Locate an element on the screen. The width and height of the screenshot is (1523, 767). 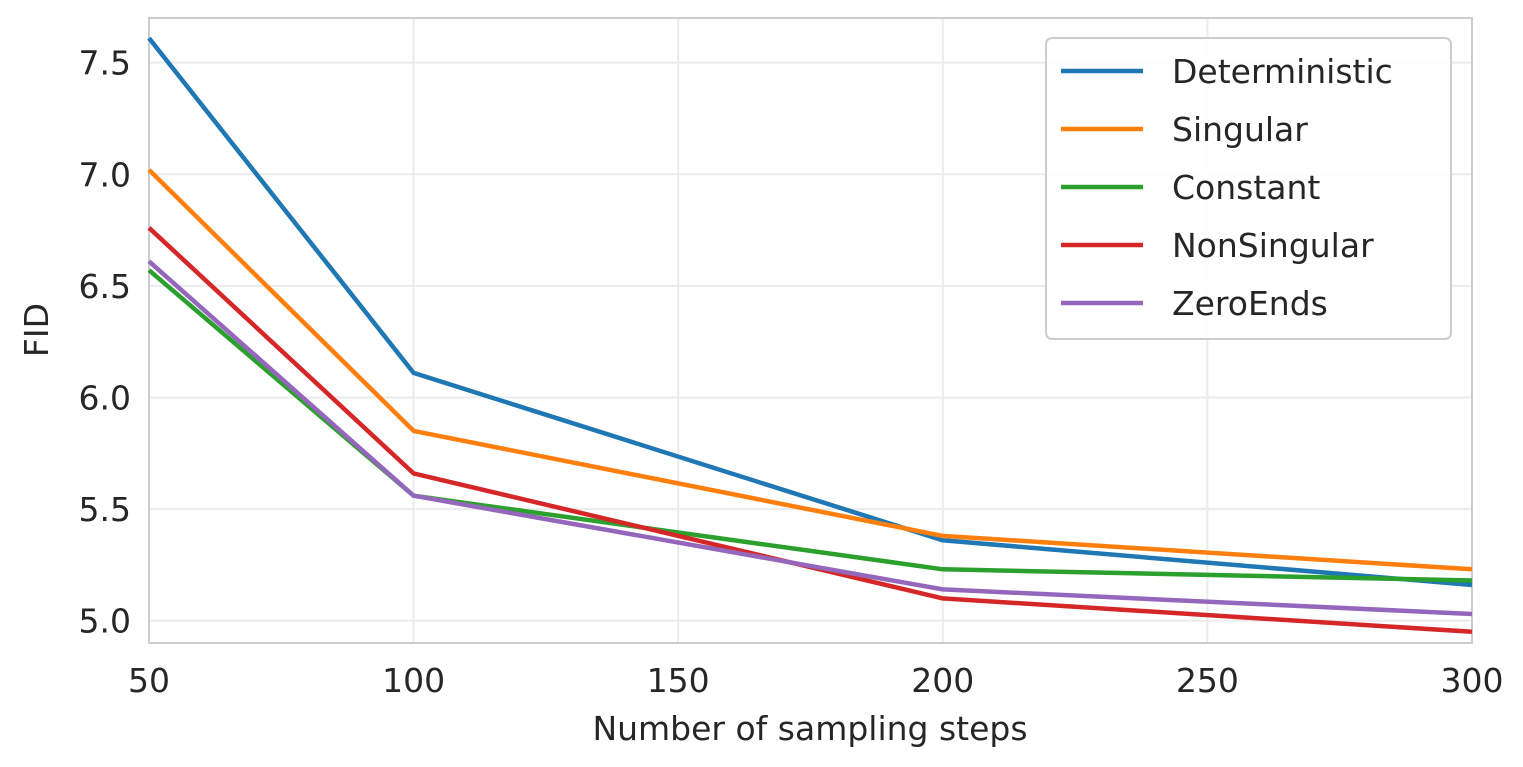
legend-label-deterministic: Deterministic is located at coordinates (1282, 71).